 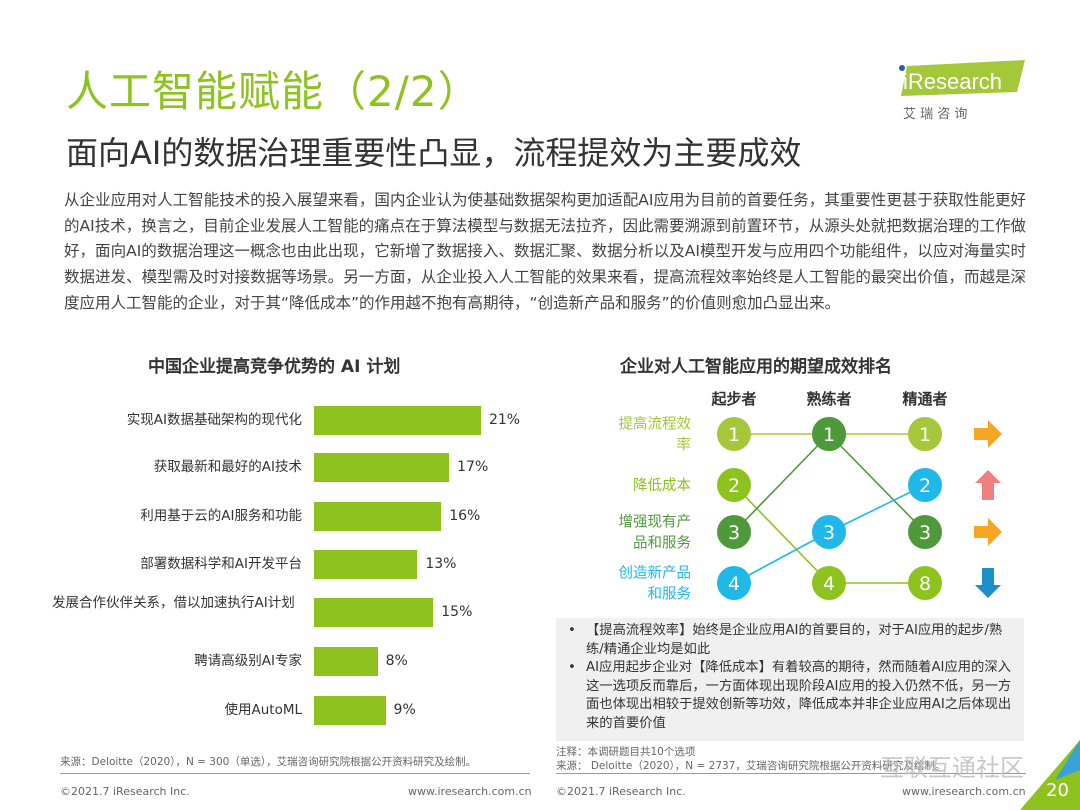 What do you see at coordinates (733, 399) in the screenshot?
I see `column-header: 起步者` at bounding box center [733, 399].